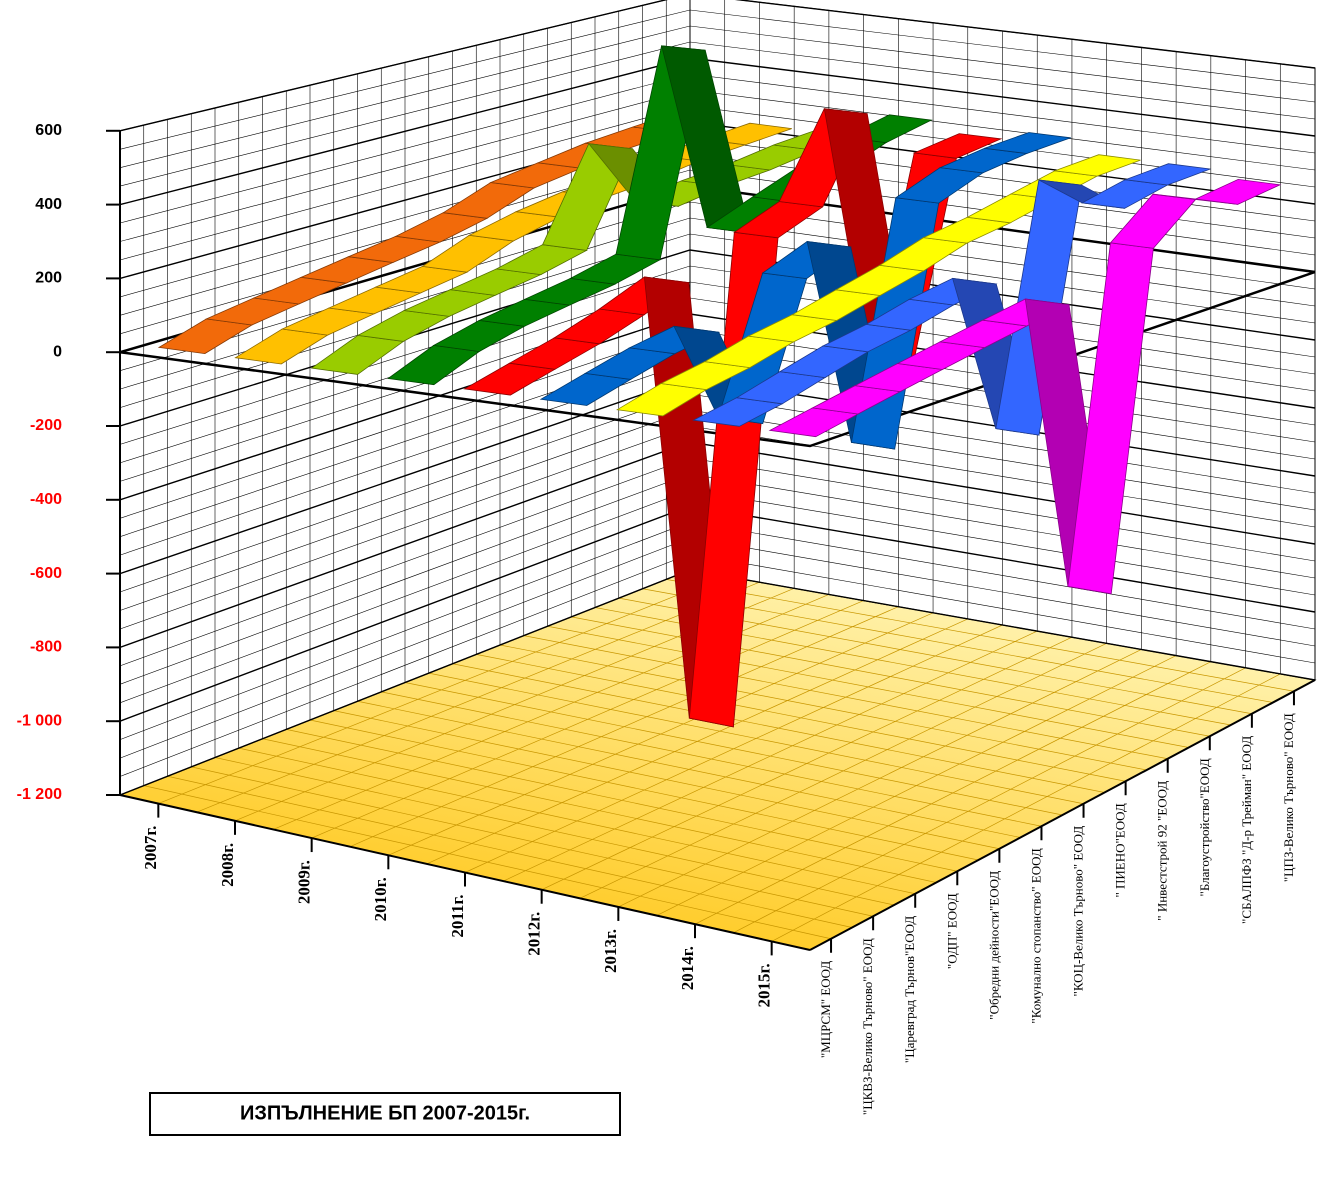  What do you see at coordinates (1204, 827) in the screenshot?
I see `category-label: "Благоустройство"ЕООД` at bounding box center [1204, 827].